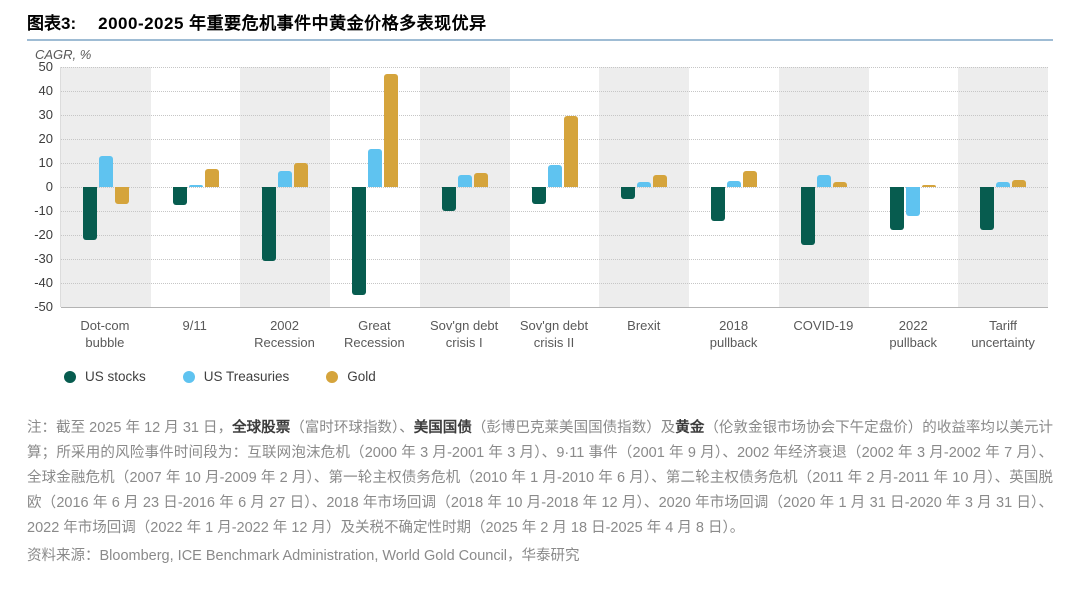 The height and width of the screenshot is (602, 1080). I want to click on figure-label: 图表3:, so click(52, 23).